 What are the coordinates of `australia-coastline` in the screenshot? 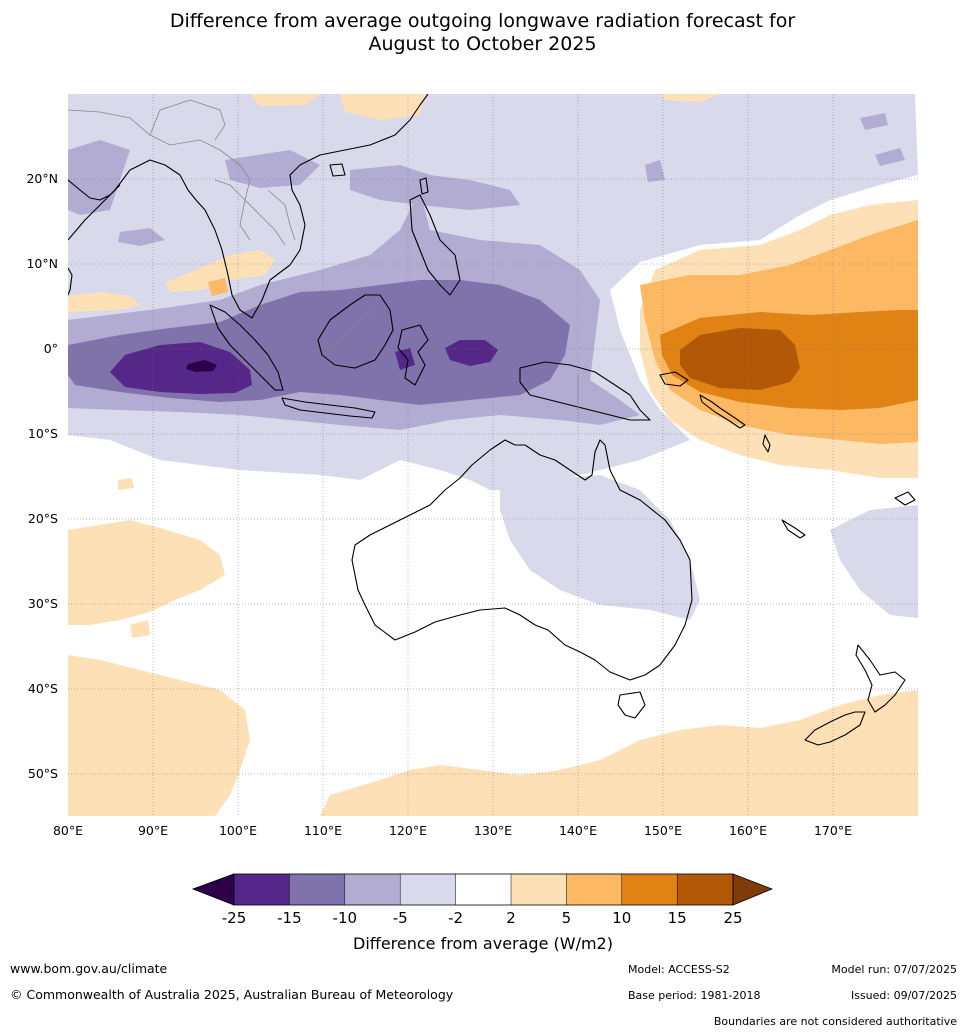 It's located at (522, 560).